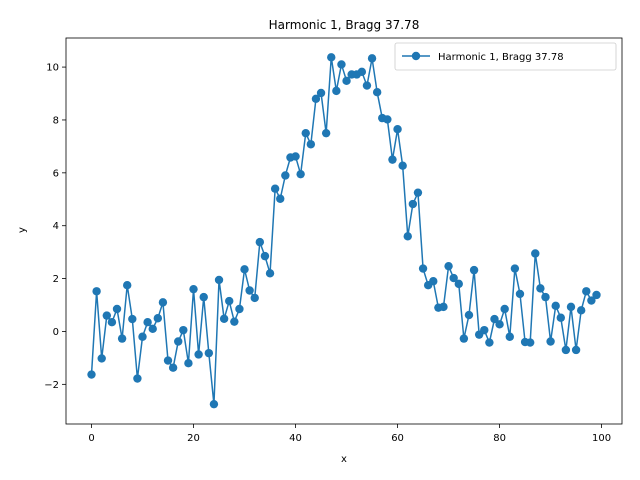 This screenshot has height=480, width=640. I want to click on y-tick-label: 0, so click(56, 332).